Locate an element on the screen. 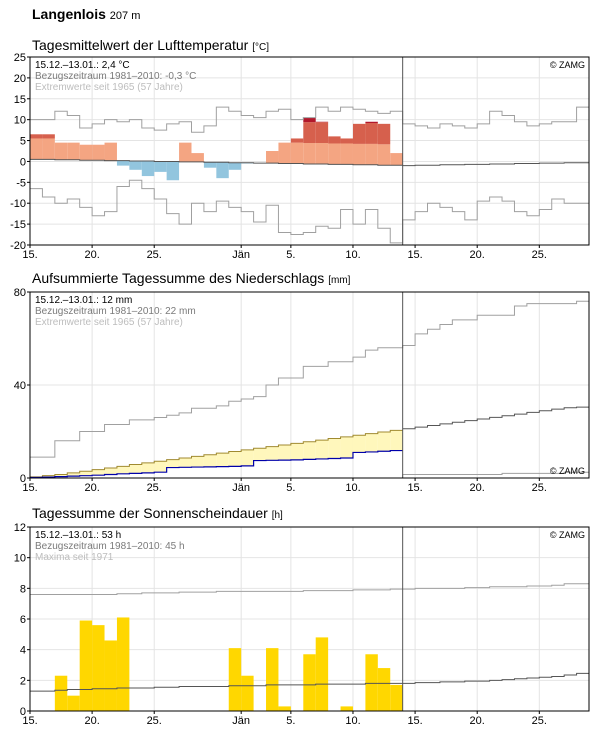 The width and height of the screenshot is (596, 729). y-tick-label: -5 is located at coordinates (21, 183).